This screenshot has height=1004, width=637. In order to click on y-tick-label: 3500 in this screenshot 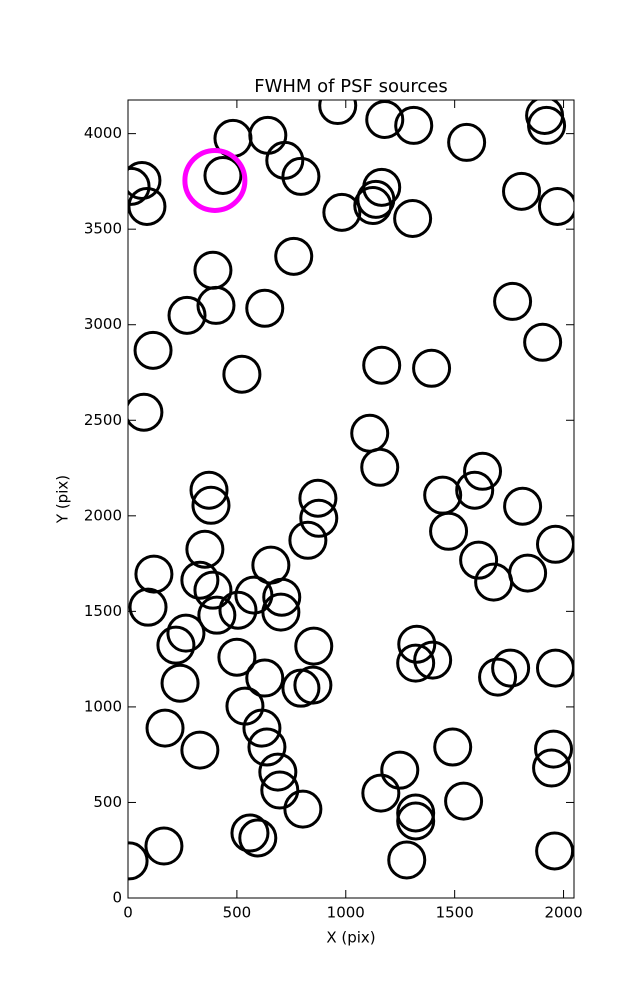, I will do `click(103, 229)`.